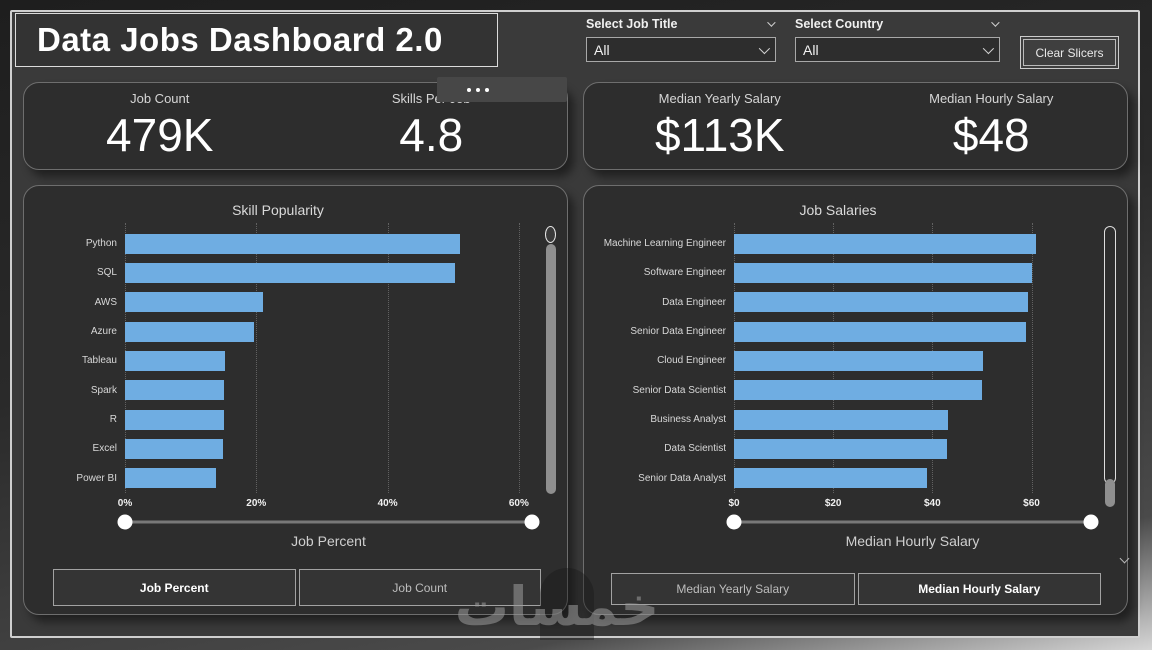  Describe the element at coordinates (909, 505) in the screenshot. I see `x-axis-ticks: $0 $20 $40 $60` at that location.